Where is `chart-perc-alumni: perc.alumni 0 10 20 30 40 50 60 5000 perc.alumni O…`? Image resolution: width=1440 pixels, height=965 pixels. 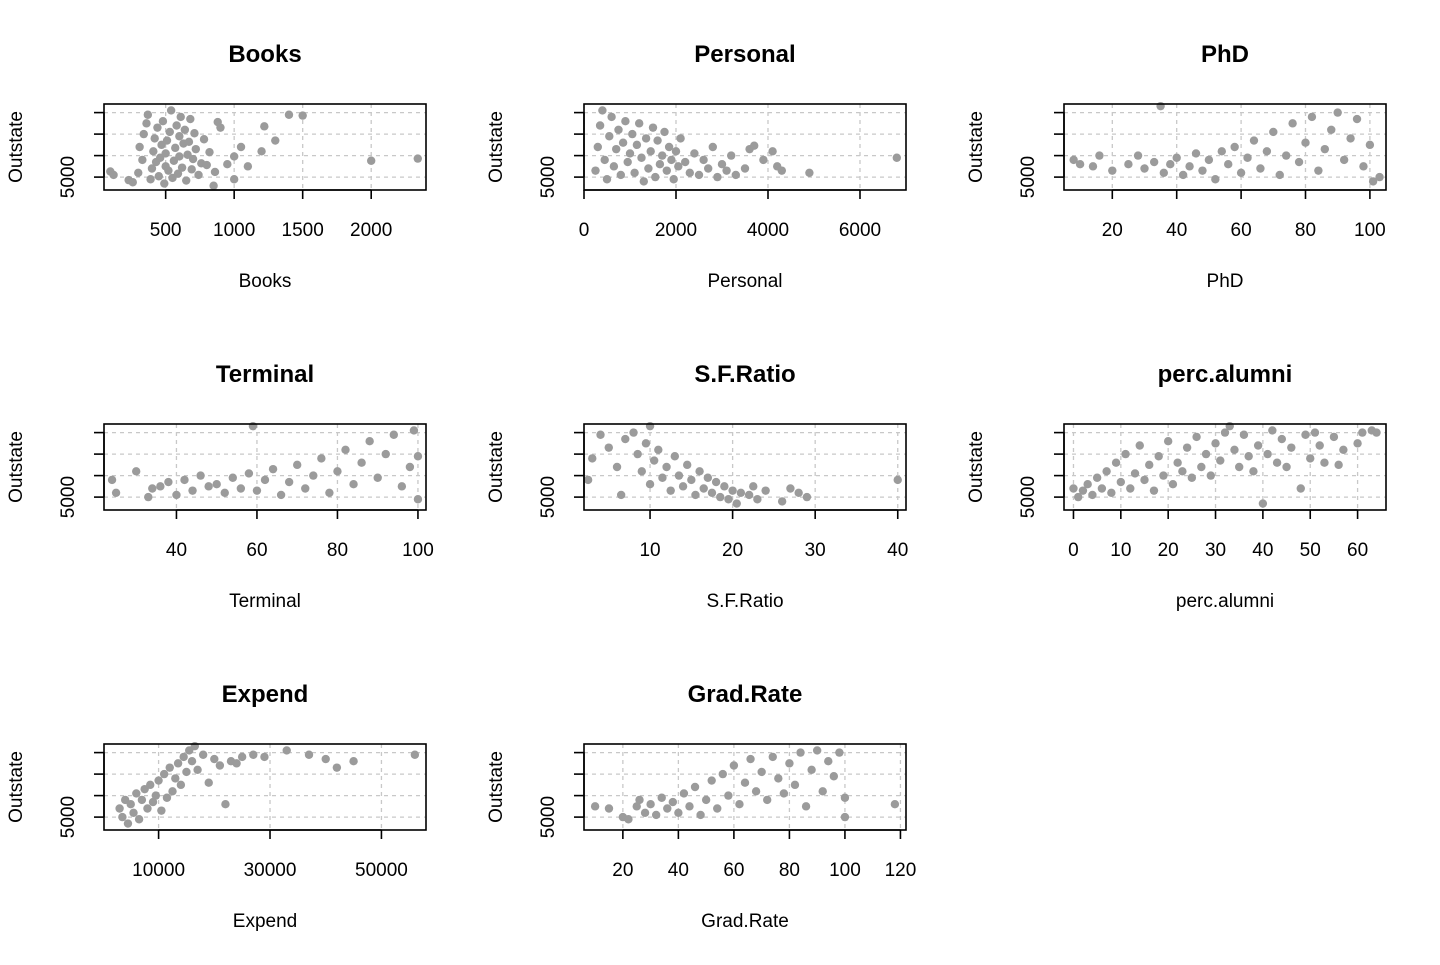
chart-perc-alumni: perc.alumni 0 10 20 30 40 50 60 5000 perc.alumni O… is located at coordinates (1176, 486).